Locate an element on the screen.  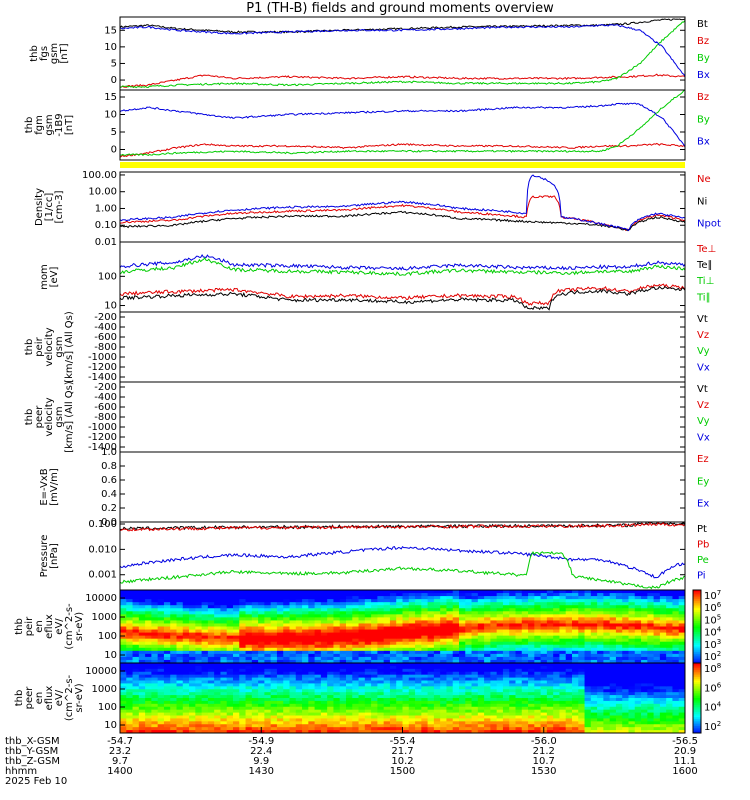
y-tick-label: 100 is located at coordinates (107, 636).